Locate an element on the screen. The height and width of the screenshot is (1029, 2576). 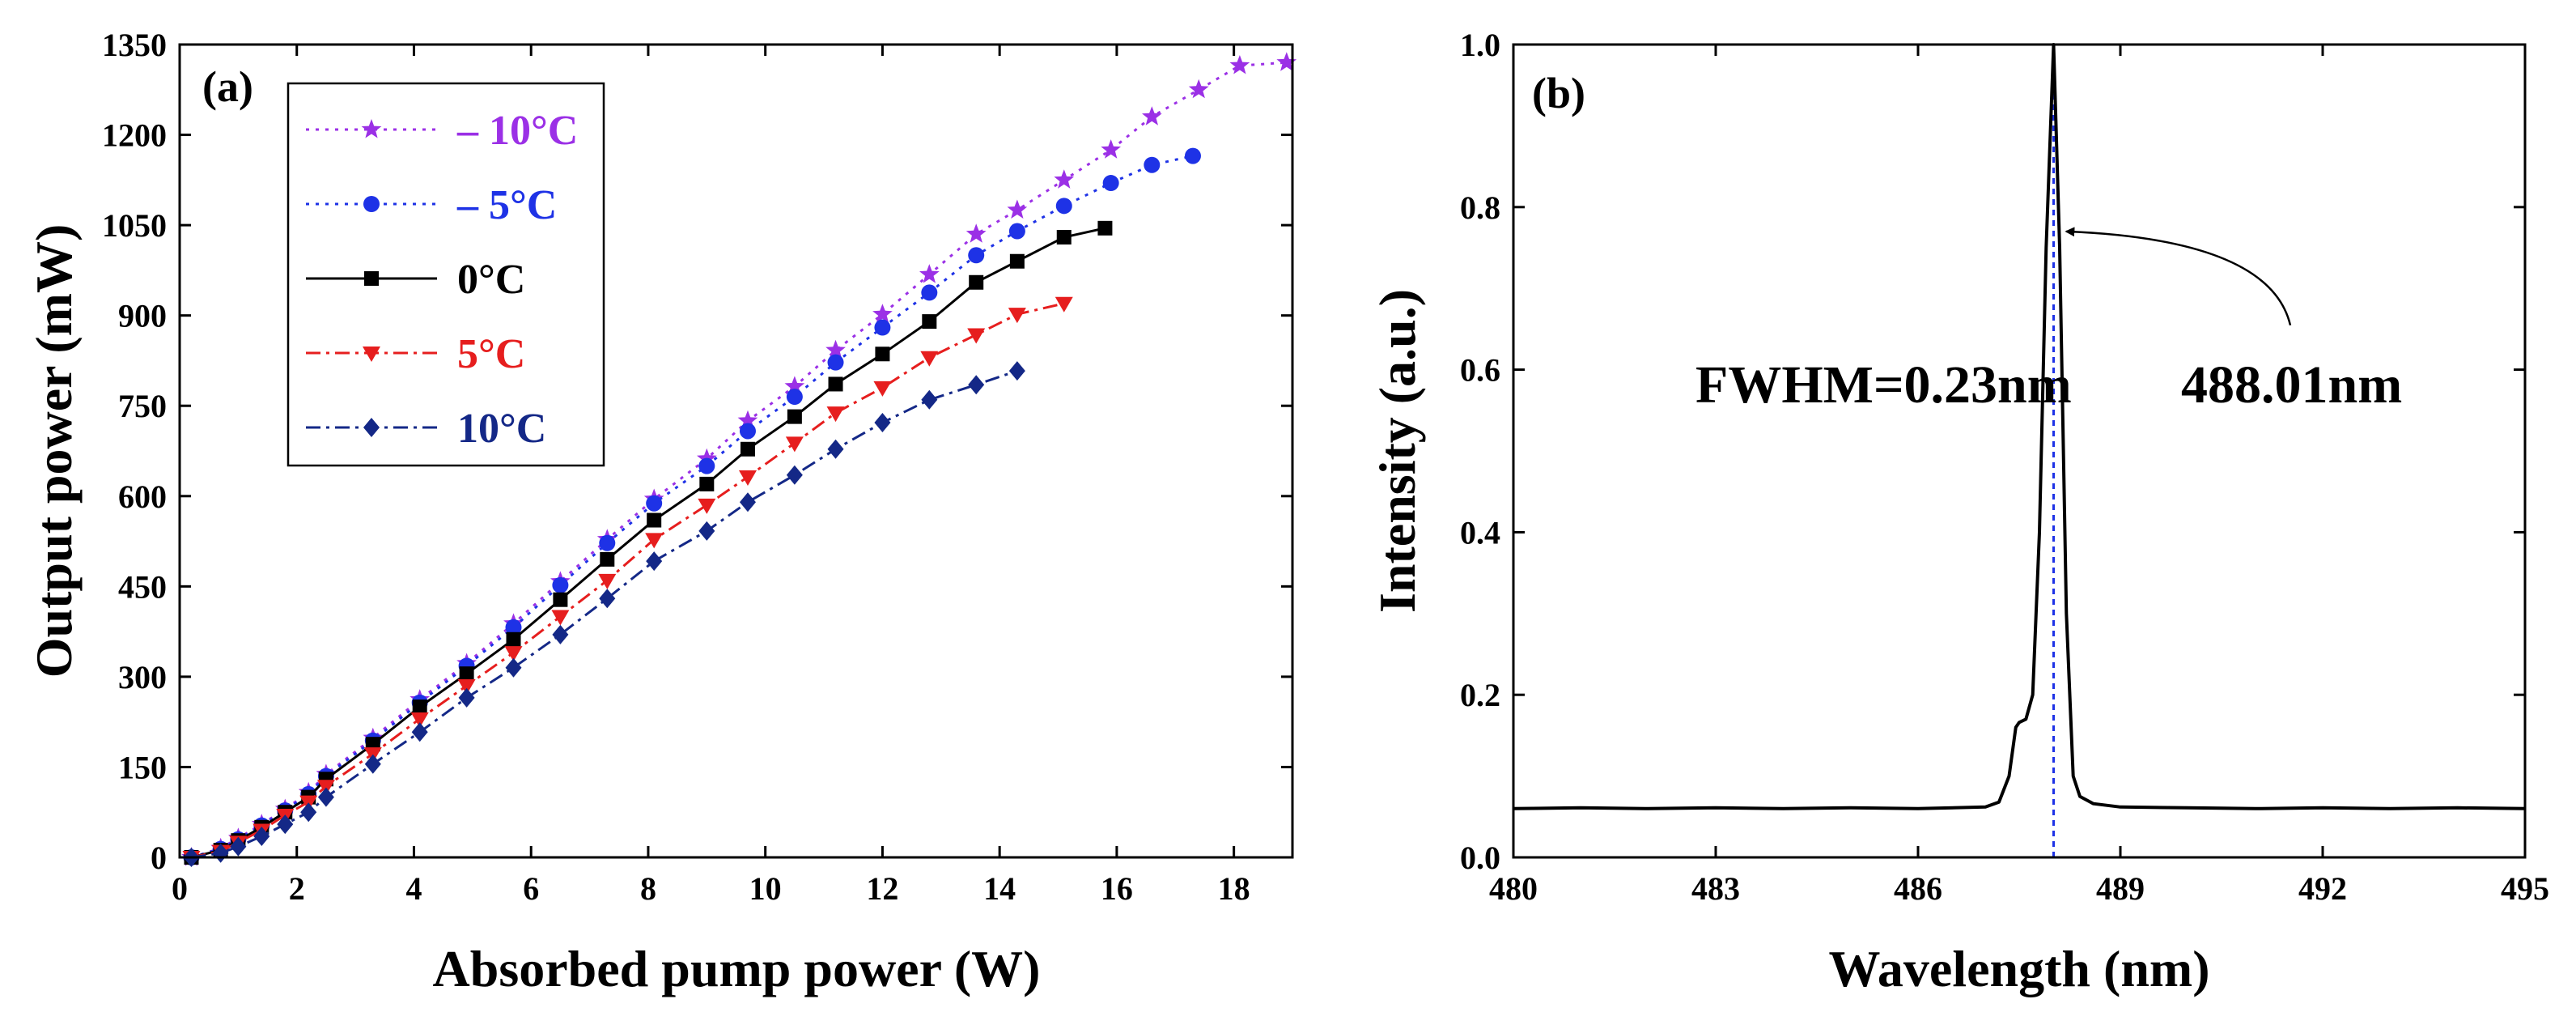
chart-a-legend: – 10°C – 5°C 0°C 5°C 10°C is located at coordinates (445, 274).